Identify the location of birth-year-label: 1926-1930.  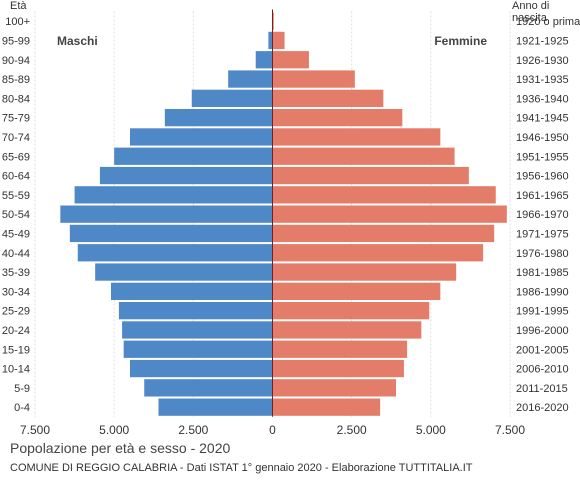
(542, 61).